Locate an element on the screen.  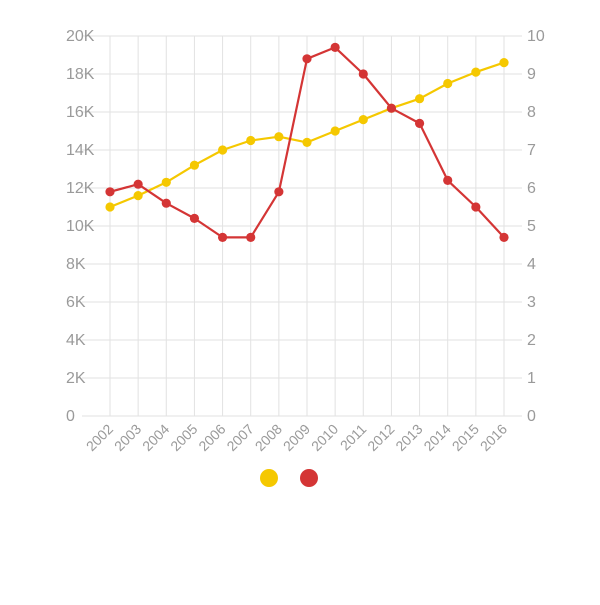
x-tick-label: 2014 is located at coordinates (436, 437).